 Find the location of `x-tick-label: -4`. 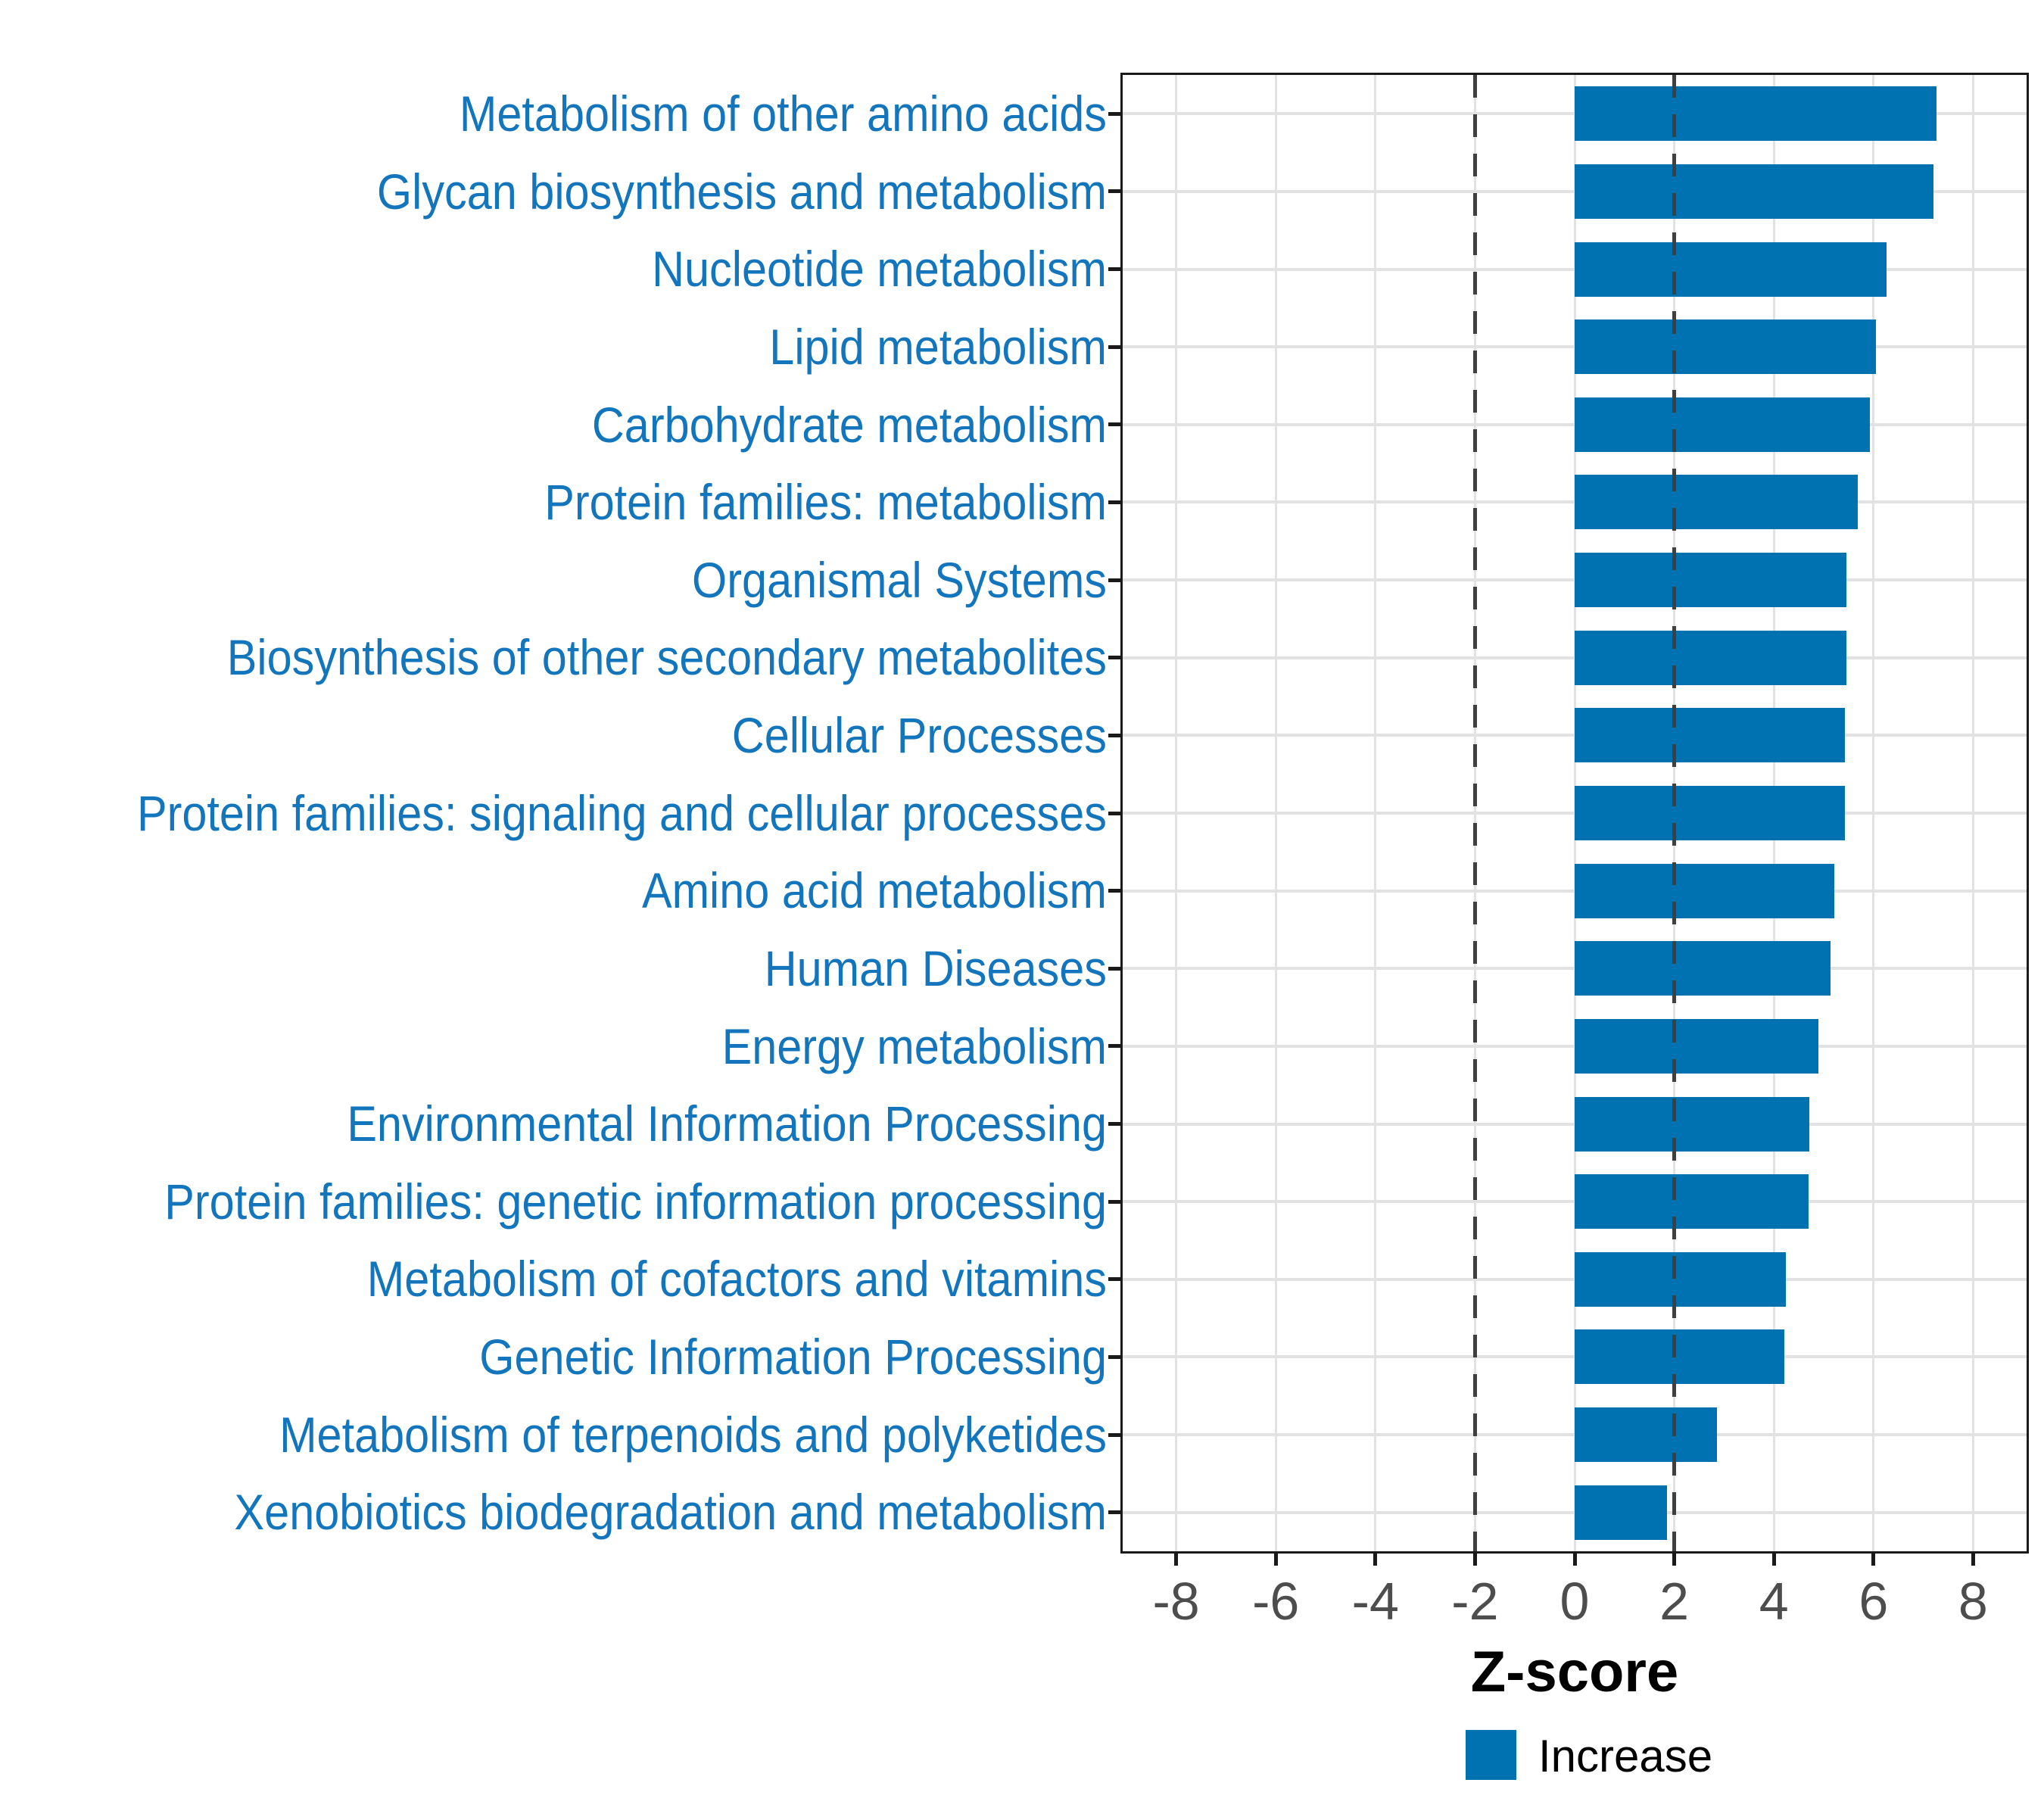

x-tick-label: -4 is located at coordinates (1375, 1601).